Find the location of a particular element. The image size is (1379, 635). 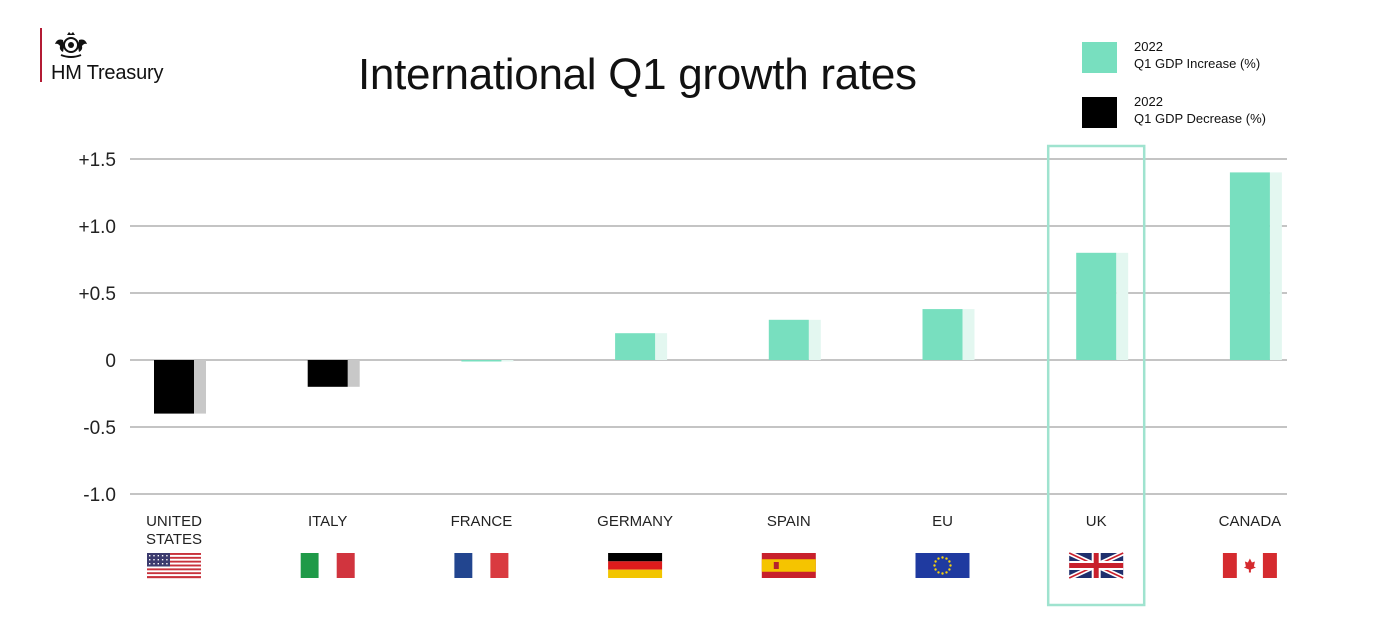

canada-flag-icon is located at coordinates (1249, 565).